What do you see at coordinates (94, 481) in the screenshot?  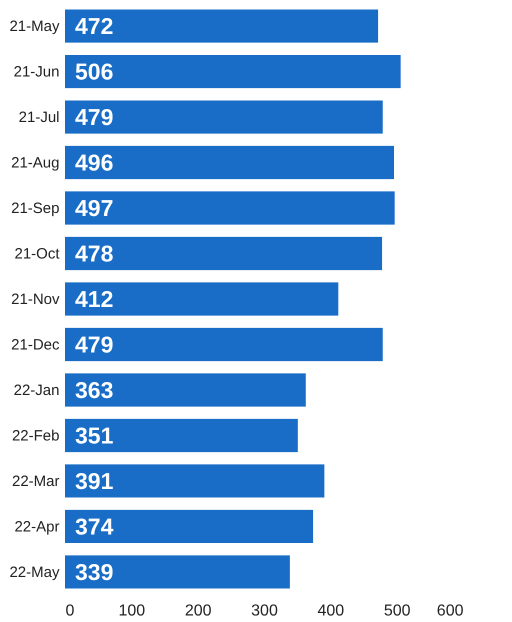 I see `data-label: 391` at bounding box center [94, 481].